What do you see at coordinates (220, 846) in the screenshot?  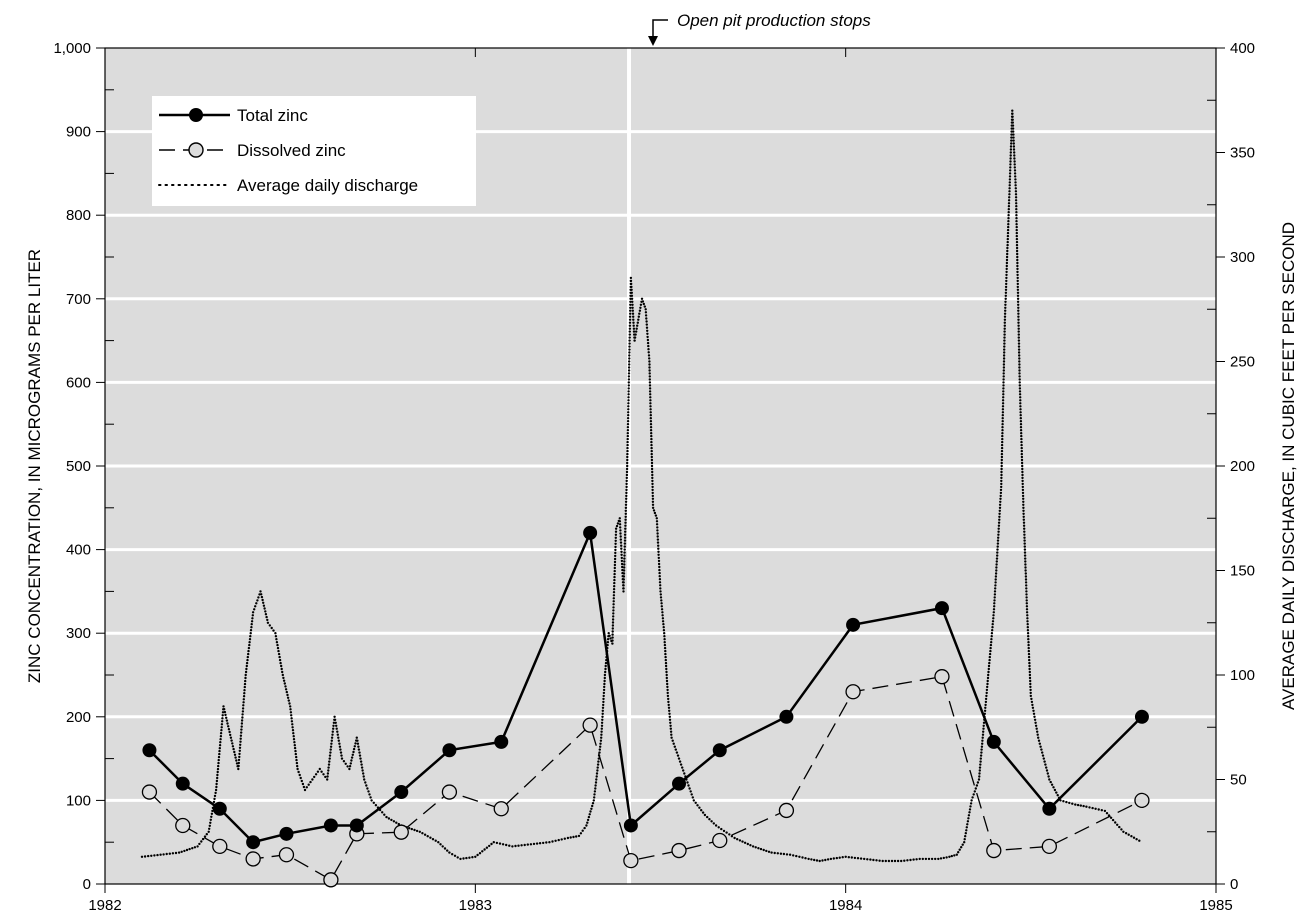 I see `dissolved-zinc-point` at bounding box center [220, 846].